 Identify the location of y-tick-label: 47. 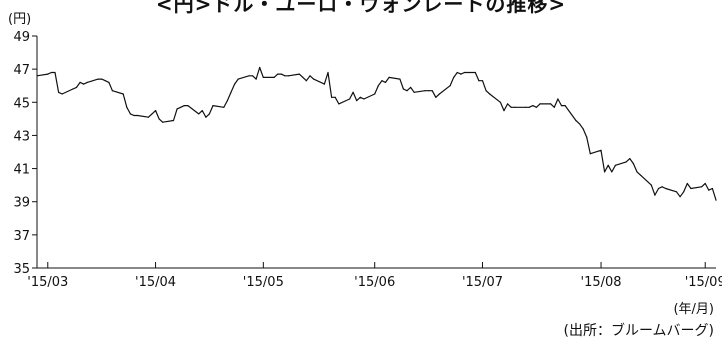
(21, 70).